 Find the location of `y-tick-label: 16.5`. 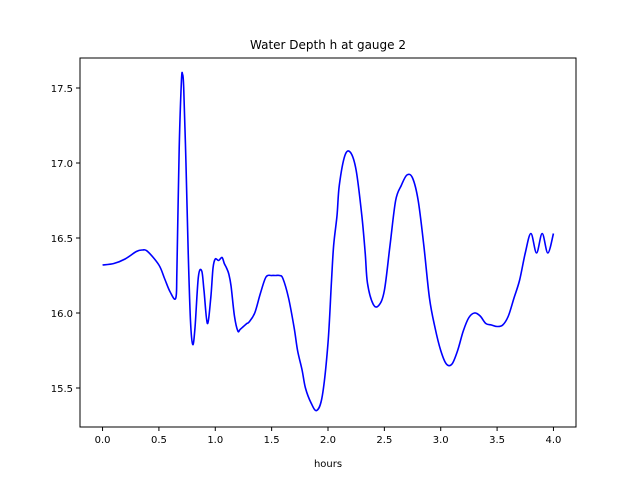

y-tick-label: 16.5 is located at coordinates (62, 239).